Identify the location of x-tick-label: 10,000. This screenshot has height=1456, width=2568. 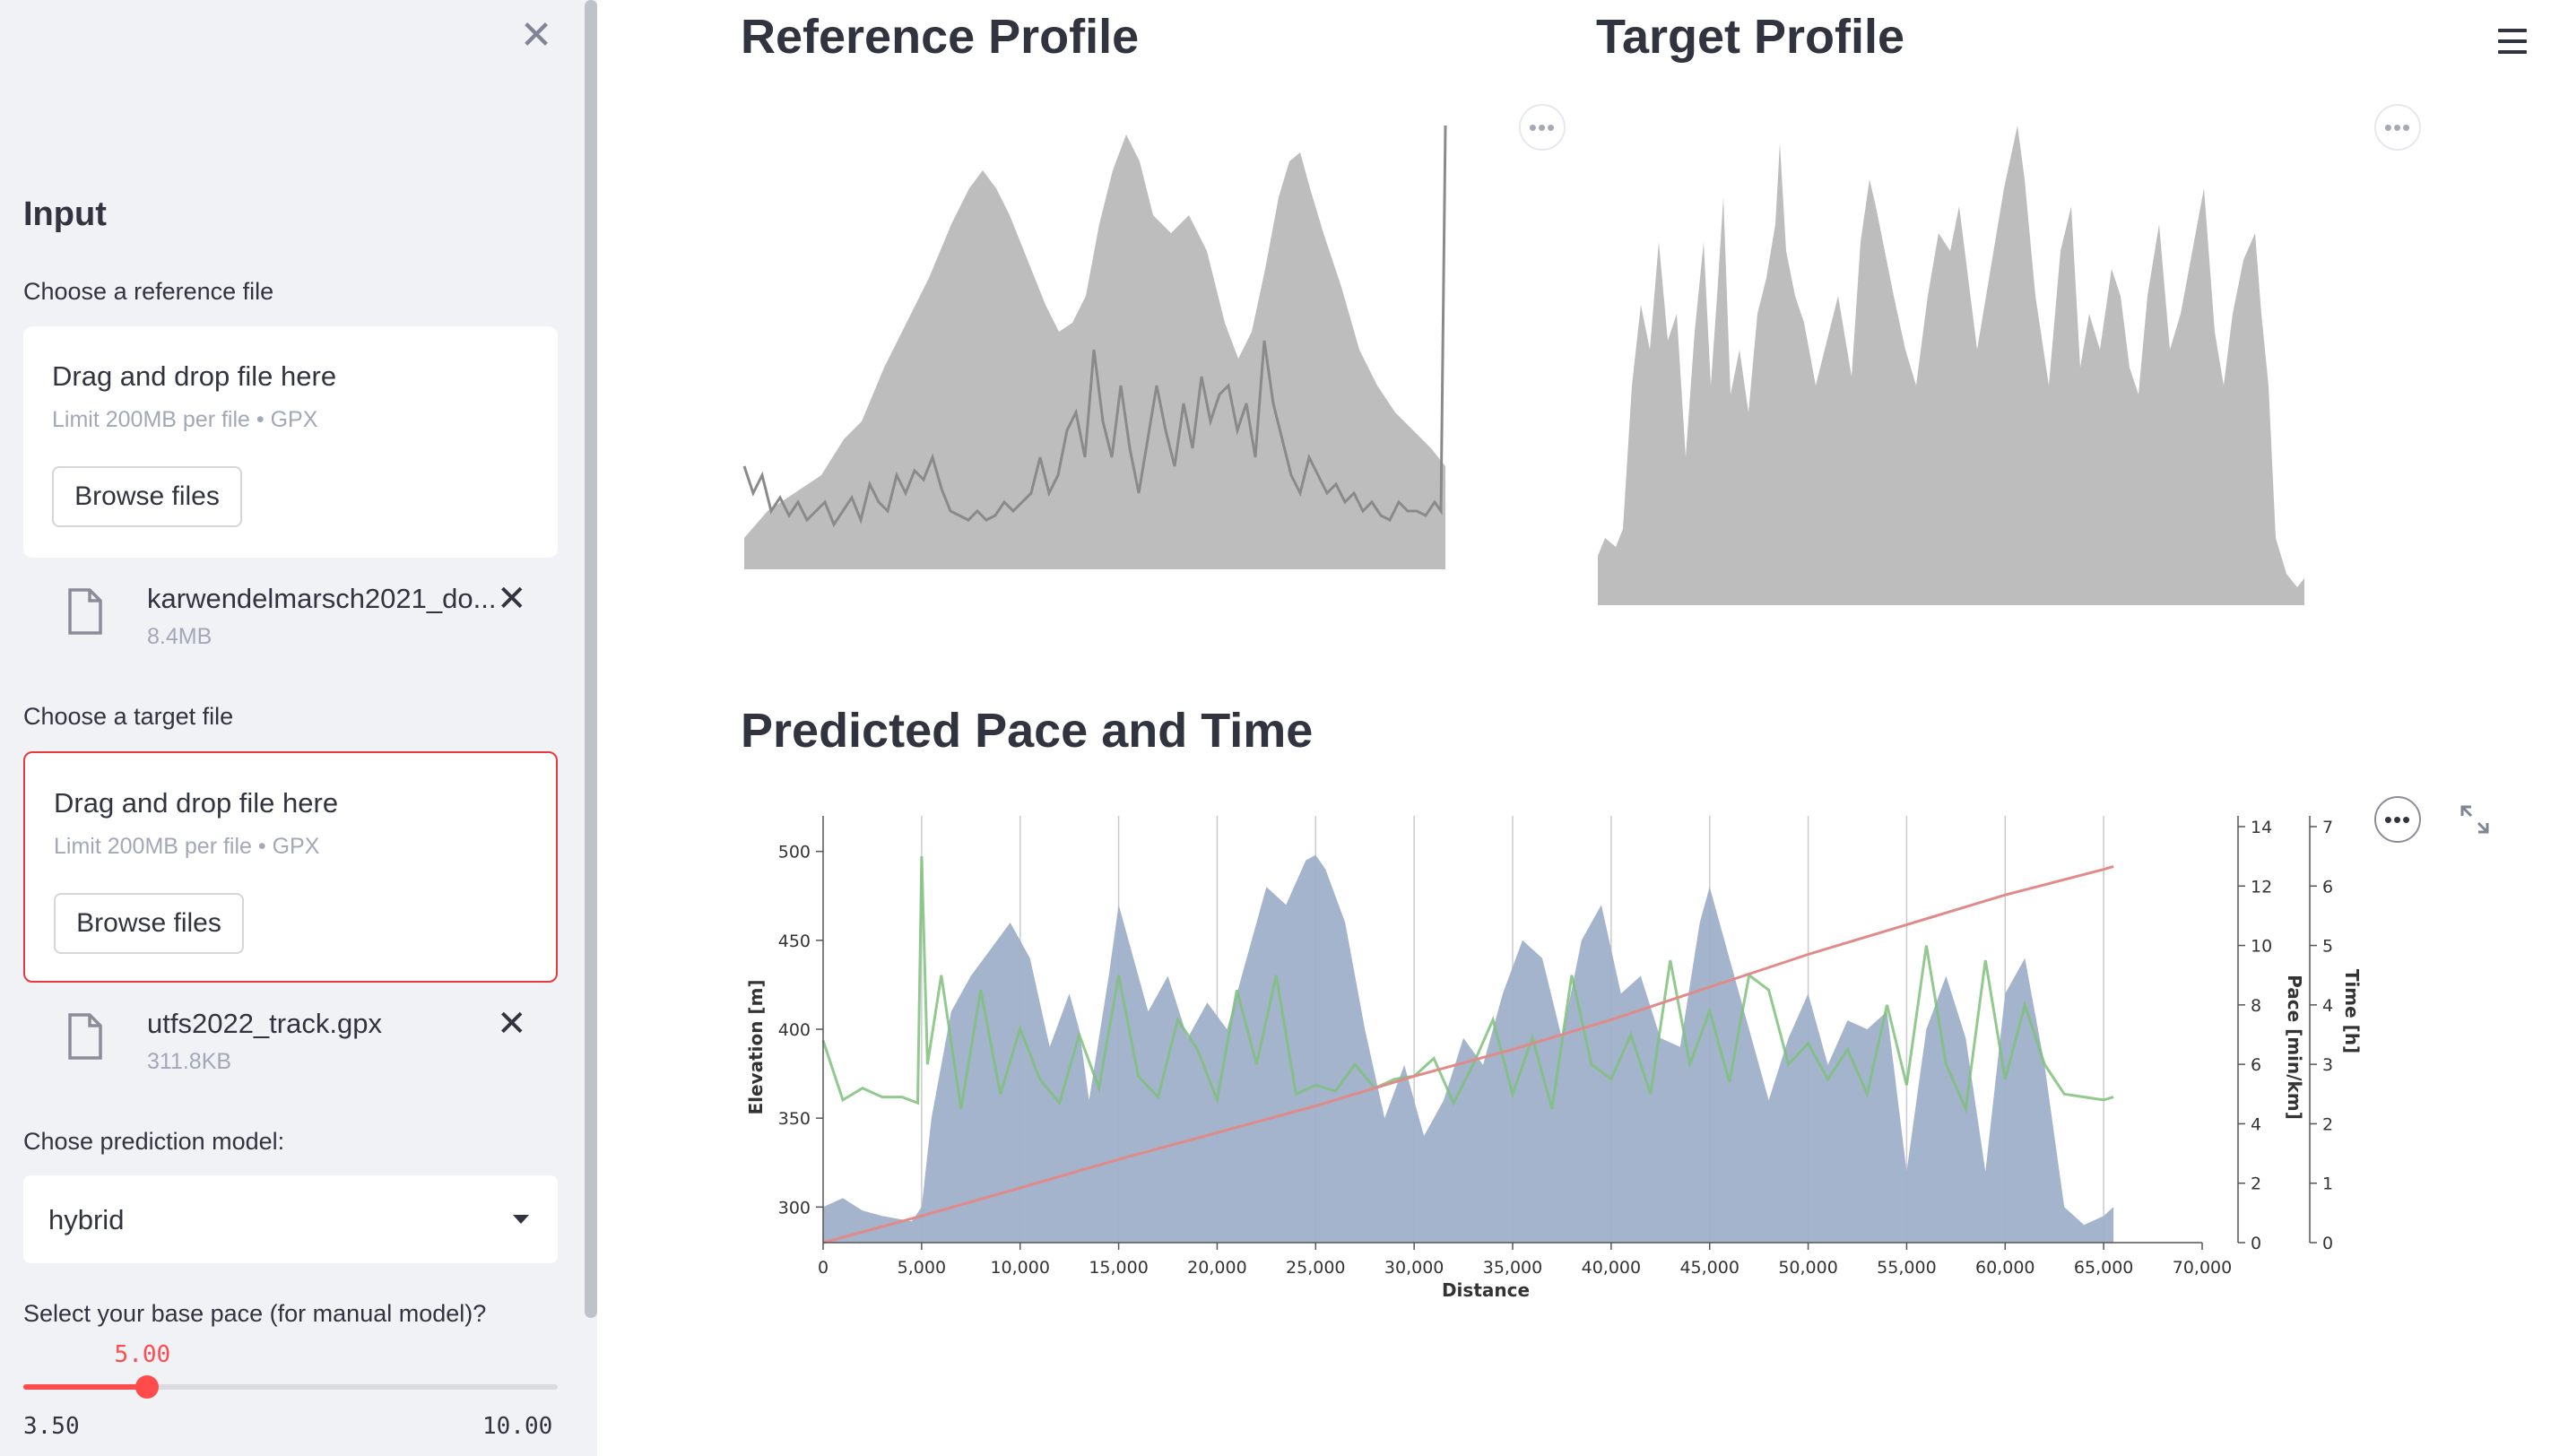
(1019, 1268).